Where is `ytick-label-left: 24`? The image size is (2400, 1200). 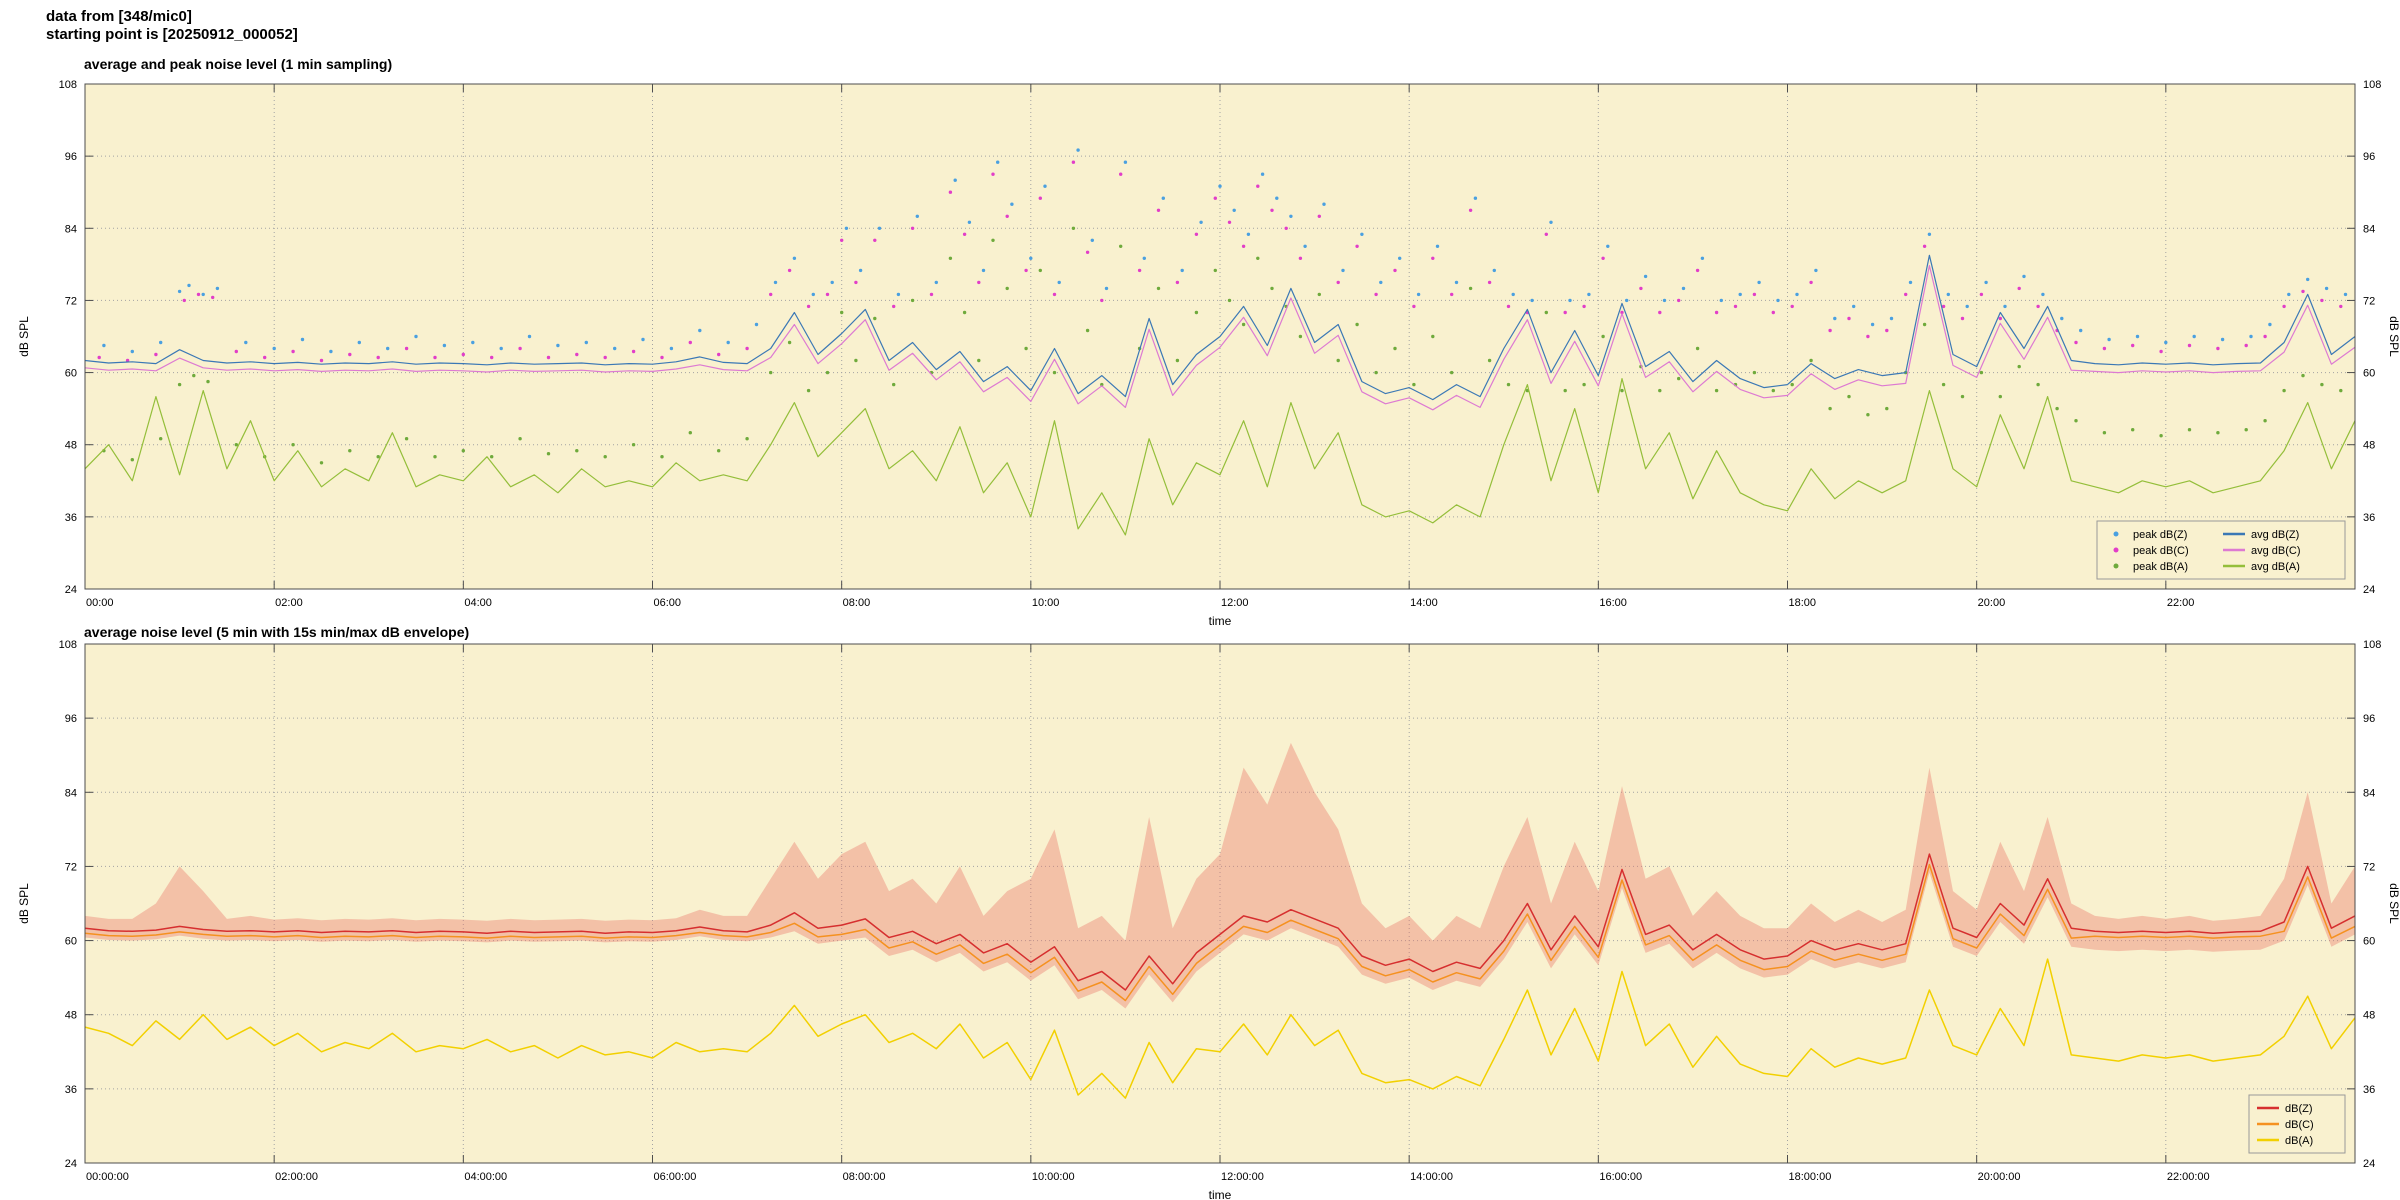
ytick-label-left: 24 is located at coordinates (71, 590).